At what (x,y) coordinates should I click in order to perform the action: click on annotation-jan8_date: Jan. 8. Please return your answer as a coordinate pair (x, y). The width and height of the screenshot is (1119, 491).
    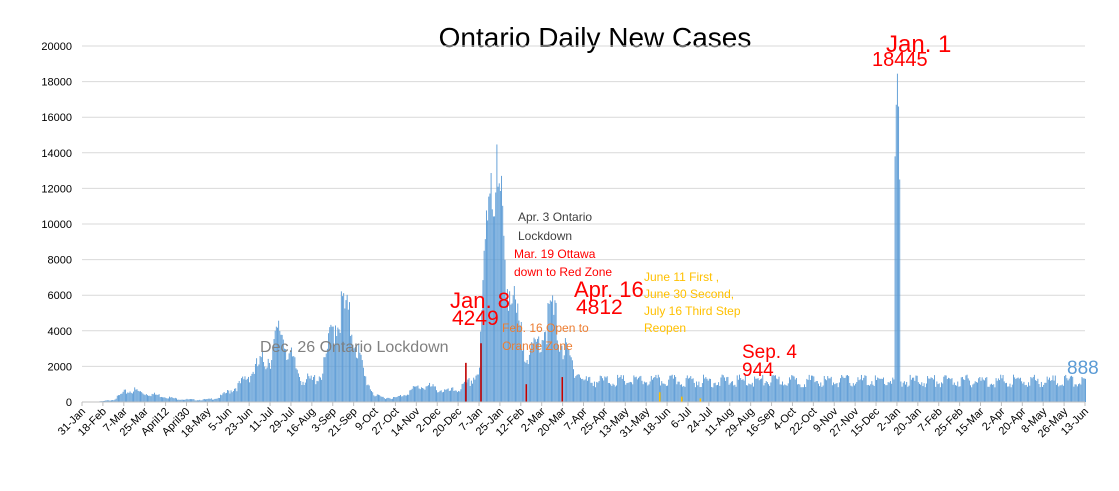
    Looking at the image, I should click on (480, 300).